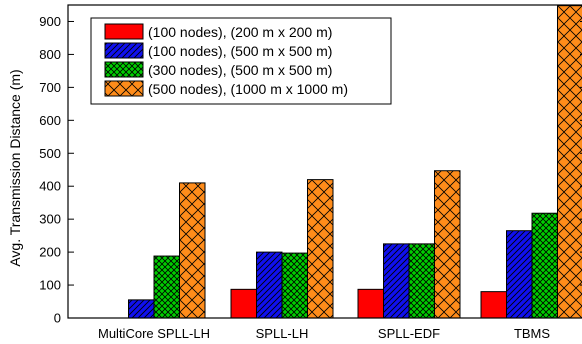 This screenshot has height=344, width=582. What do you see at coordinates (324, 333) in the screenshot?
I see `x-axis-labels: MultiCore SPLL-LH SPLL-LH SPLL-EDF TBMS` at bounding box center [324, 333].